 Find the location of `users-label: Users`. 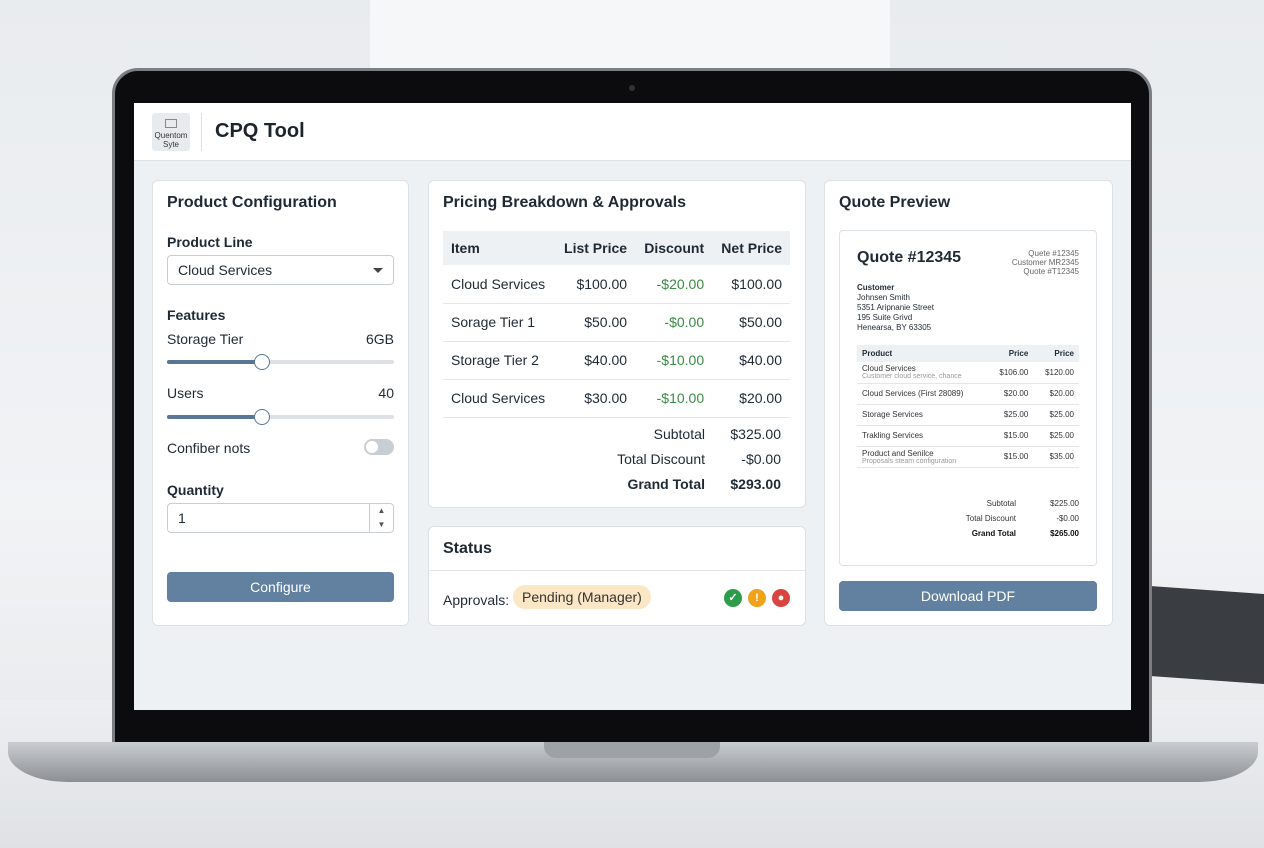

users-label: Users is located at coordinates (185, 393).